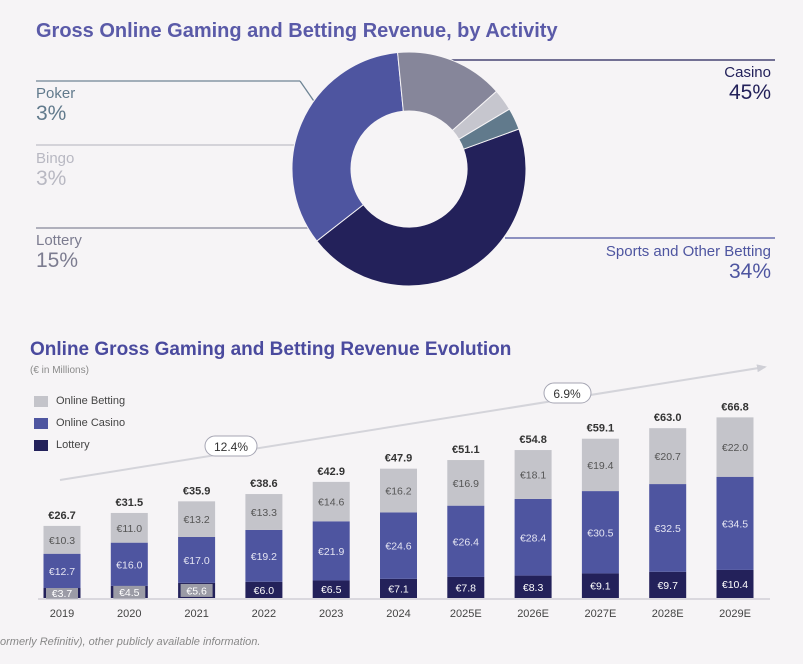 The width and height of the screenshot is (803, 664). What do you see at coordinates (331, 614) in the screenshot?
I see `x-tick-label-2023: 2023` at bounding box center [331, 614].